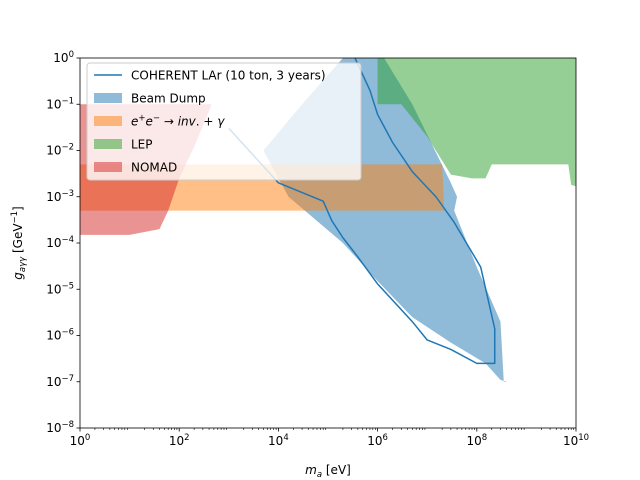 This screenshot has width=640, height=480. What do you see at coordinates (60, 242) in the screenshot?
I see `y-tick-label: 10⁻⁴` at bounding box center [60, 242].